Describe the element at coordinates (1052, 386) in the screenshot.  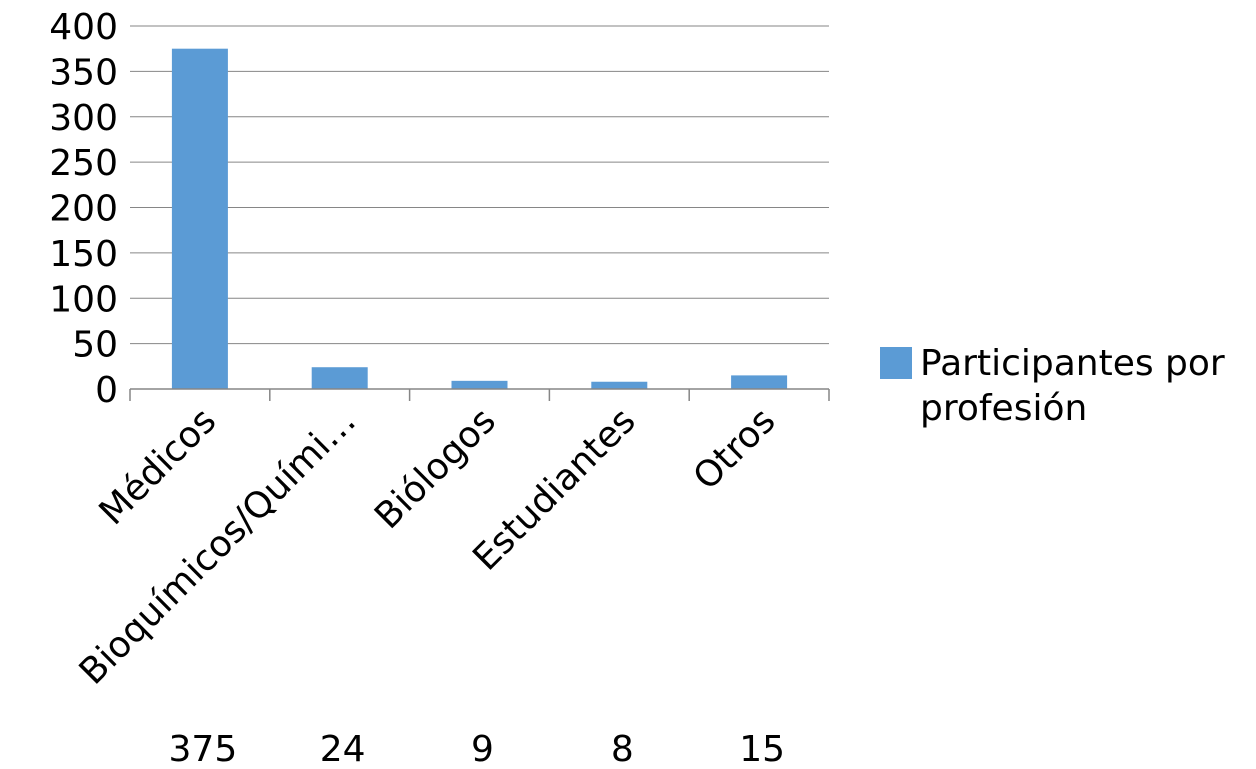
I see `legend: Participantes por profesión` at that location.